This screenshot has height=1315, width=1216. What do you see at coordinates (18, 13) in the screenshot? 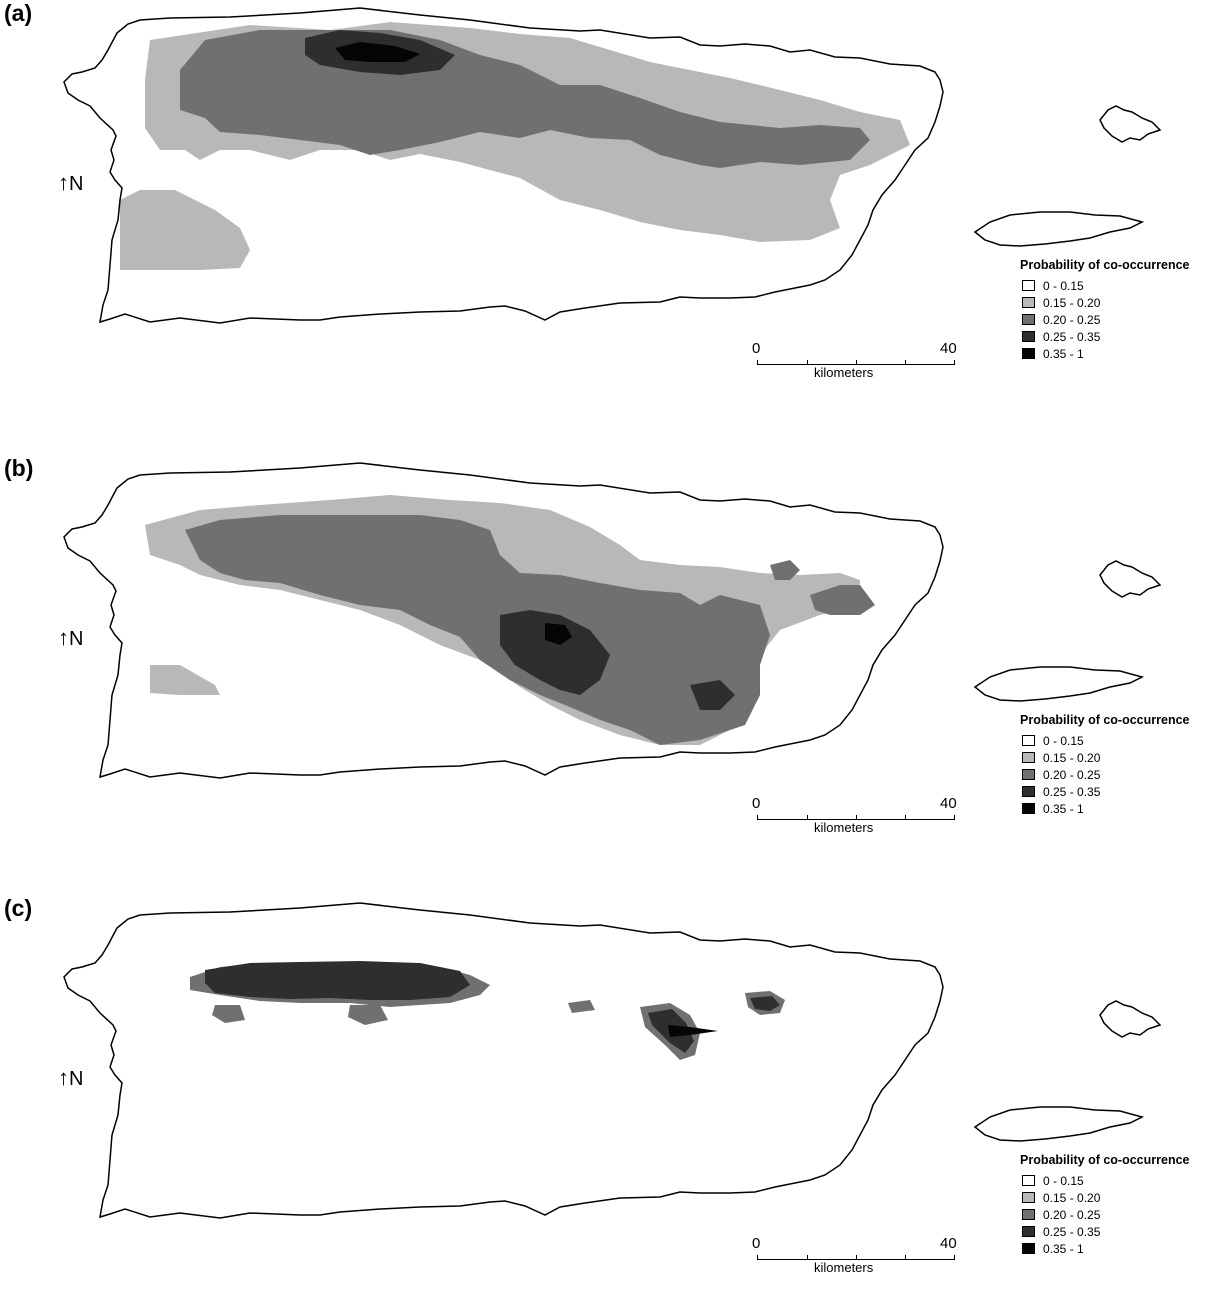
I see `panel-label: (a)` at bounding box center [18, 13].